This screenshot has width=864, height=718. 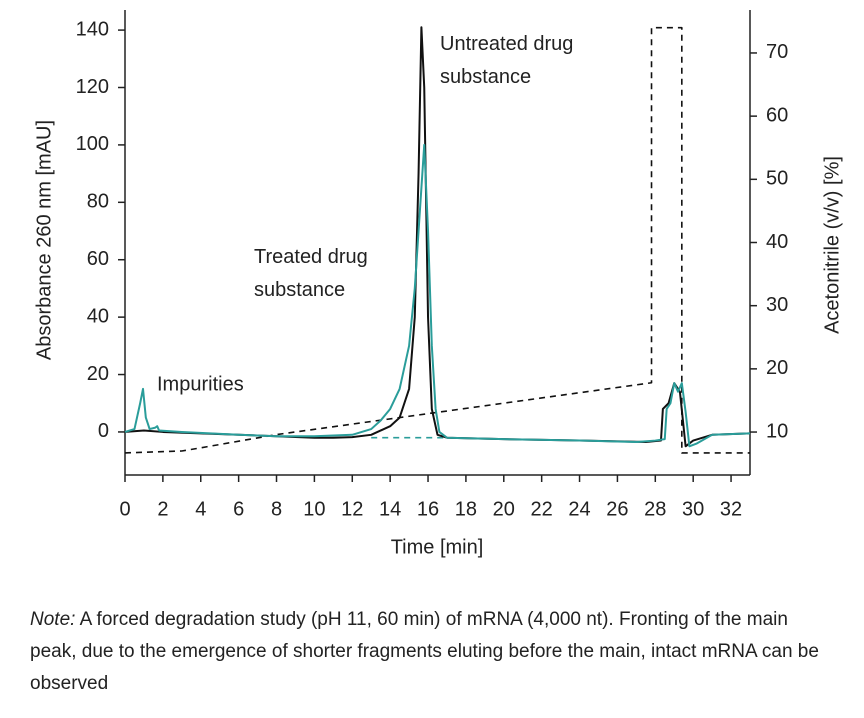 What do you see at coordinates (437, 547) in the screenshot?
I see `x-axis-label: Time [min]` at bounding box center [437, 547].